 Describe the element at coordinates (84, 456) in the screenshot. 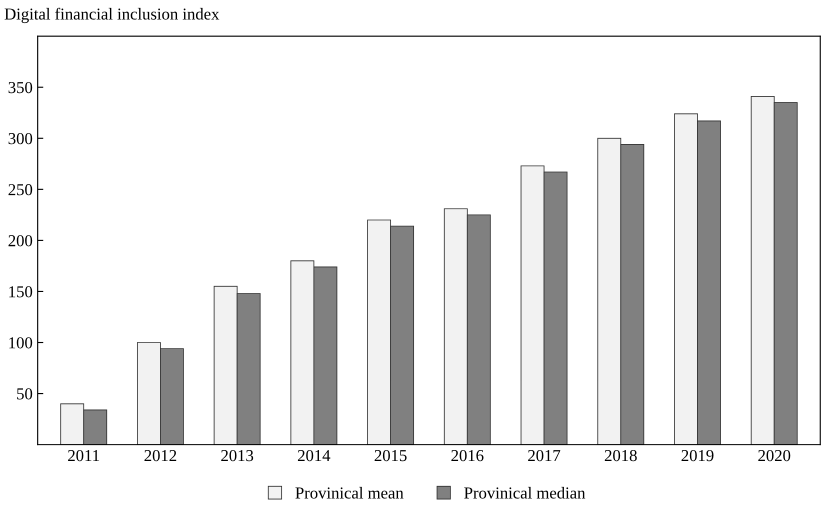

I see `x-tick-label: 2011` at that location.